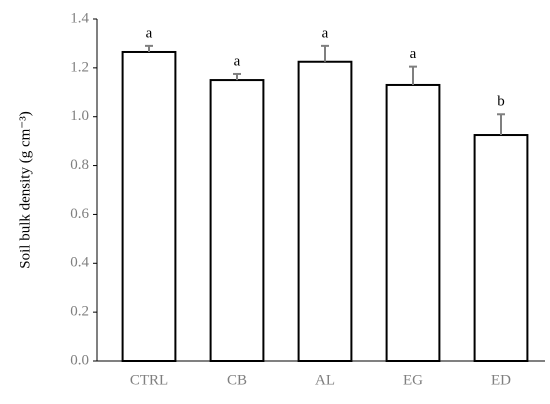  I want to click on y-axis-label: Soil bulk density (g cm⁻³), so click(25, 189).